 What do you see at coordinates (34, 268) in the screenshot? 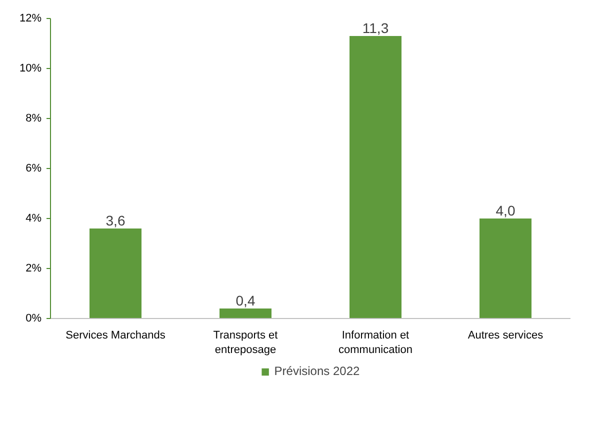
I see `y-tick-label: 2%` at bounding box center [34, 268].